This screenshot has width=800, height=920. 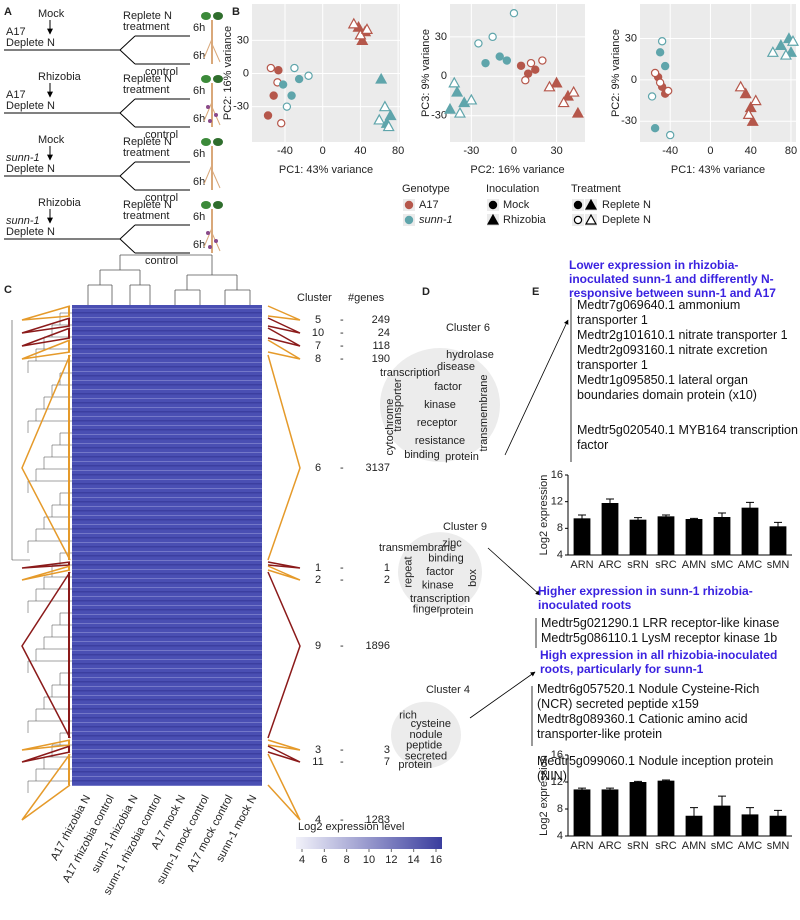 I want to click on cloud-word: cysteine, so click(x=431, y=724).